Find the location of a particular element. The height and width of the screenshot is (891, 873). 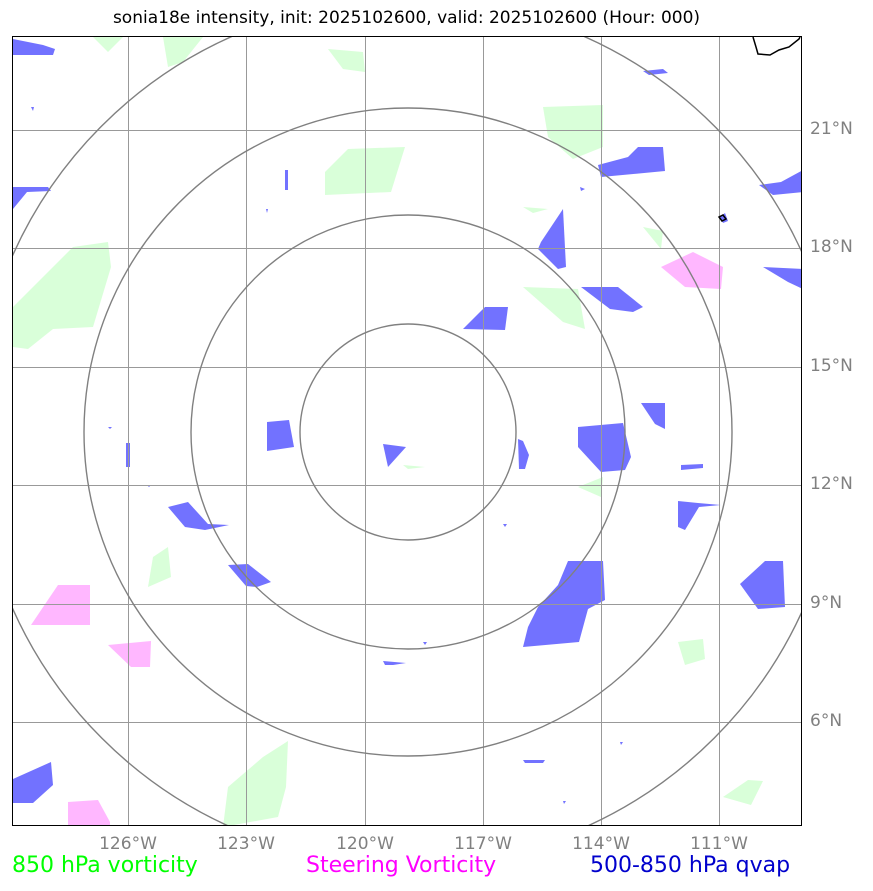

legend-850-vorticity: 850 hPa vorticity is located at coordinates (105, 865).